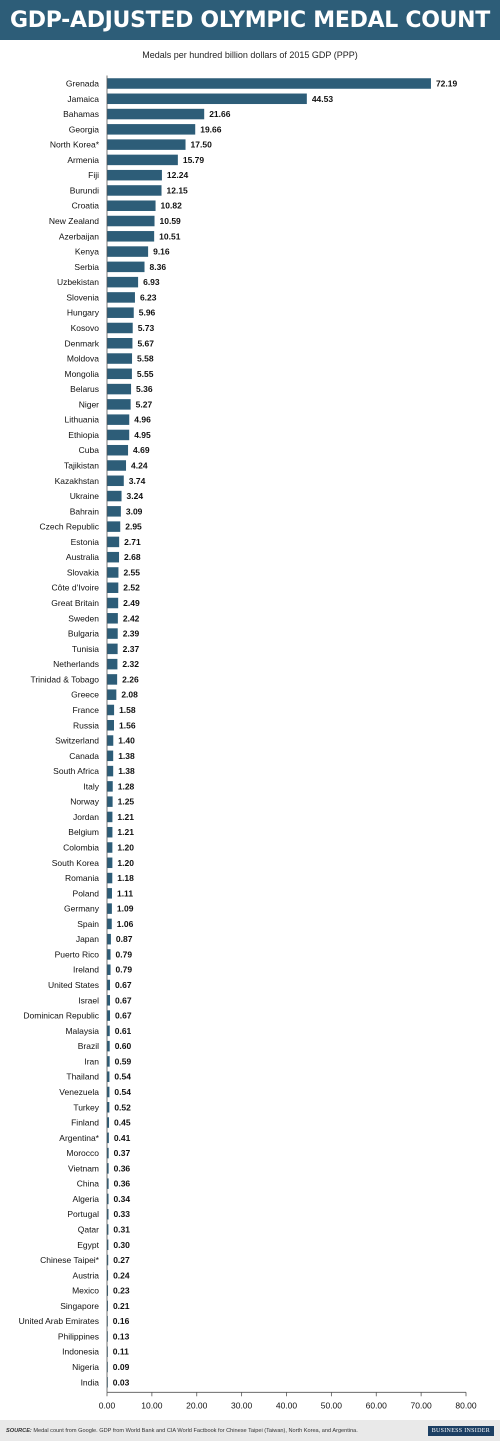  I want to click on category-label: Mexico, so click(85, 1291).